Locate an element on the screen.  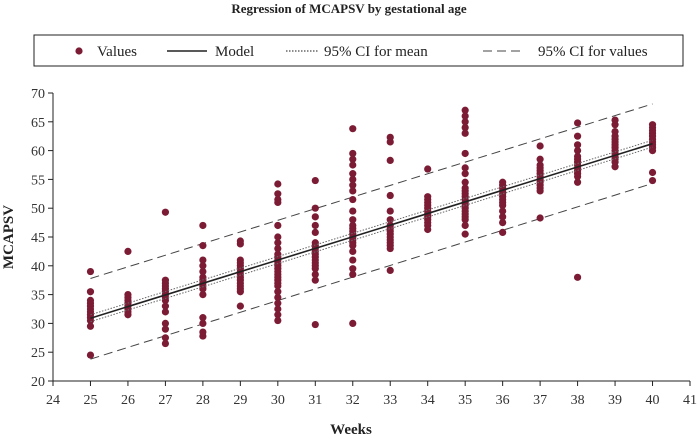
y-tick-label: 40 is located at coordinates (38, 267).